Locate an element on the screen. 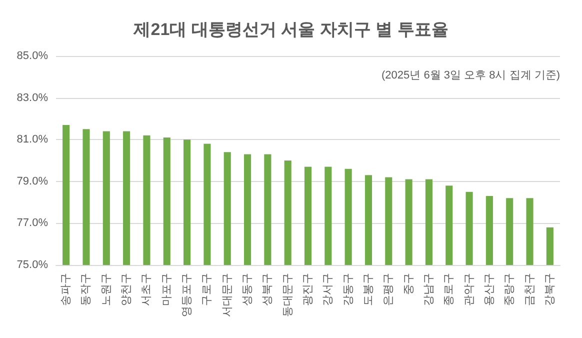  y-tick-label: 77.0% is located at coordinates (32, 223).